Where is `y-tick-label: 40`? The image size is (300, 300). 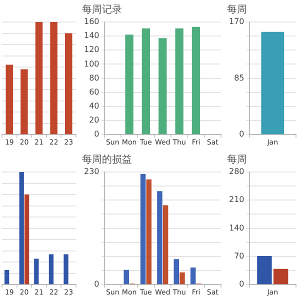 y-tick-label: 40 is located at coordinates (94, 106).